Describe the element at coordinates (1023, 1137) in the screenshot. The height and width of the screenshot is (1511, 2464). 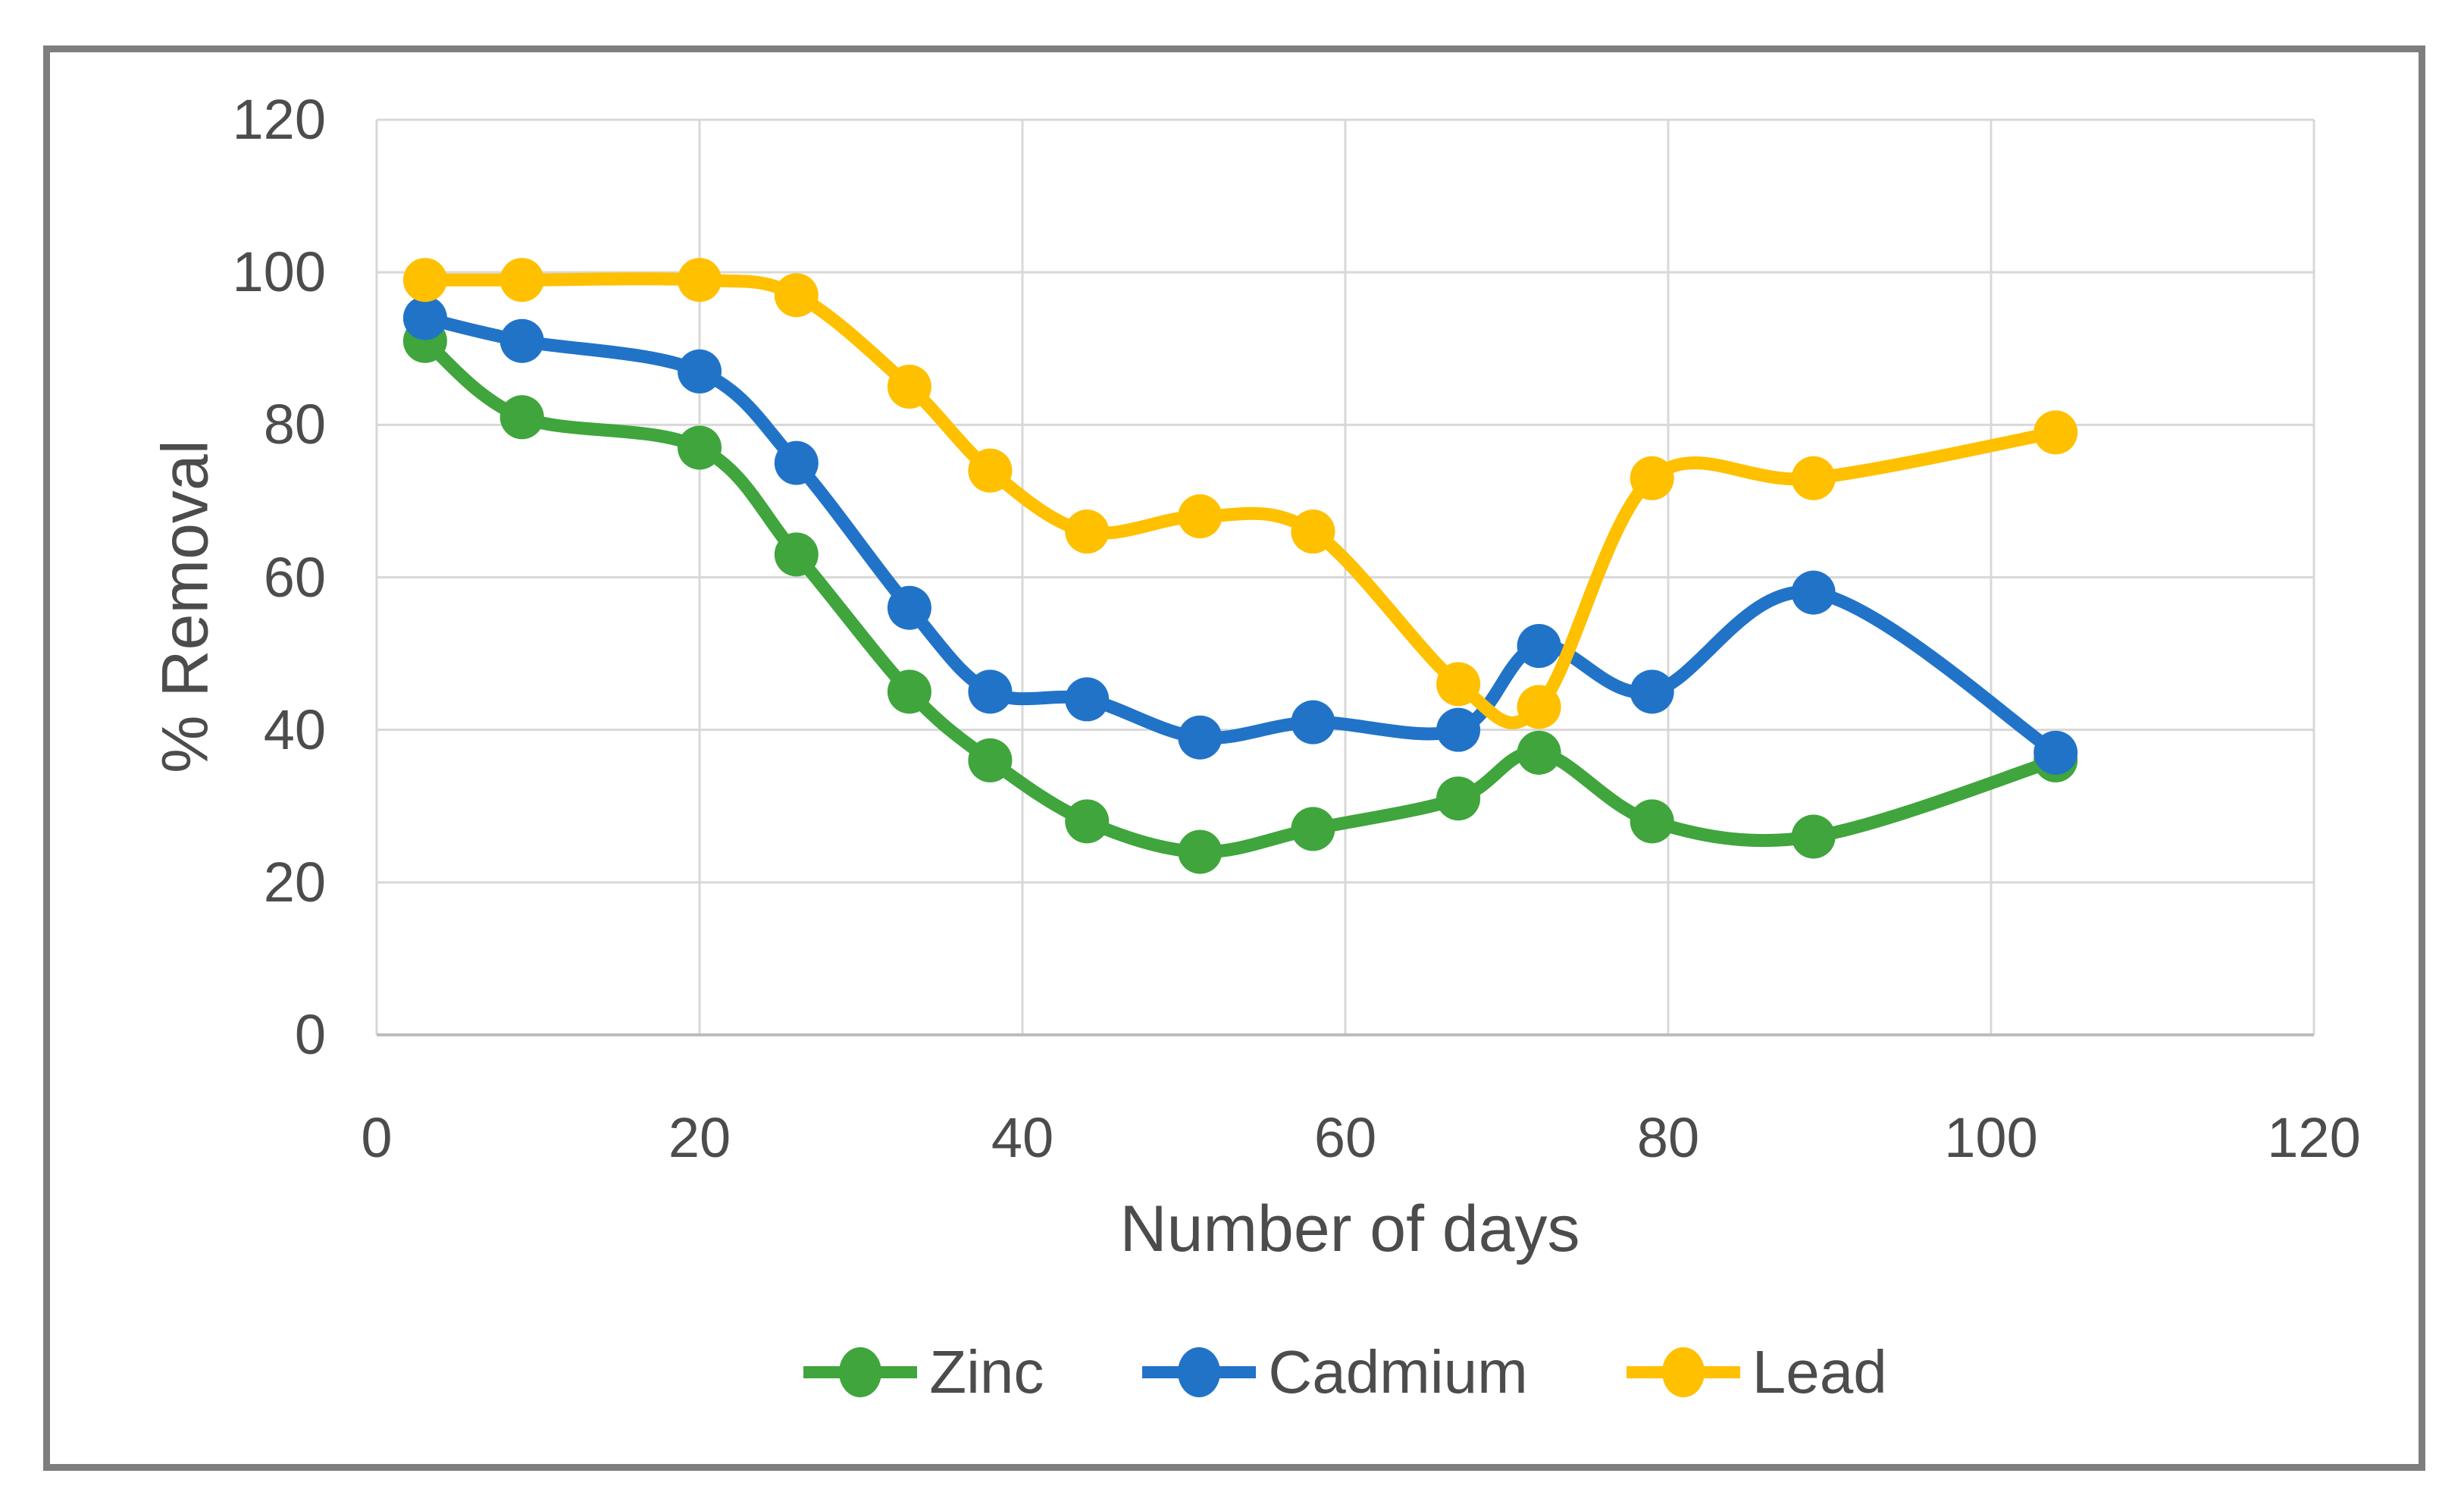
I see `x-tick-label: 40` at that location.